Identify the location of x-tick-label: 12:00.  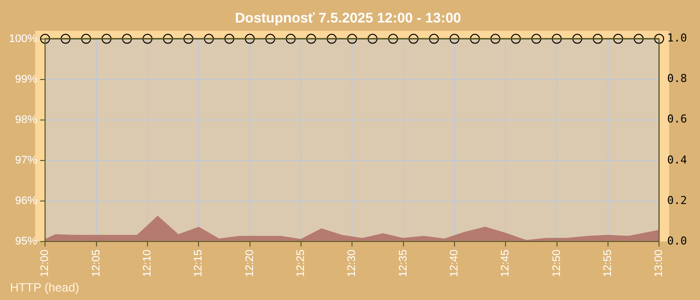
(45, 263).